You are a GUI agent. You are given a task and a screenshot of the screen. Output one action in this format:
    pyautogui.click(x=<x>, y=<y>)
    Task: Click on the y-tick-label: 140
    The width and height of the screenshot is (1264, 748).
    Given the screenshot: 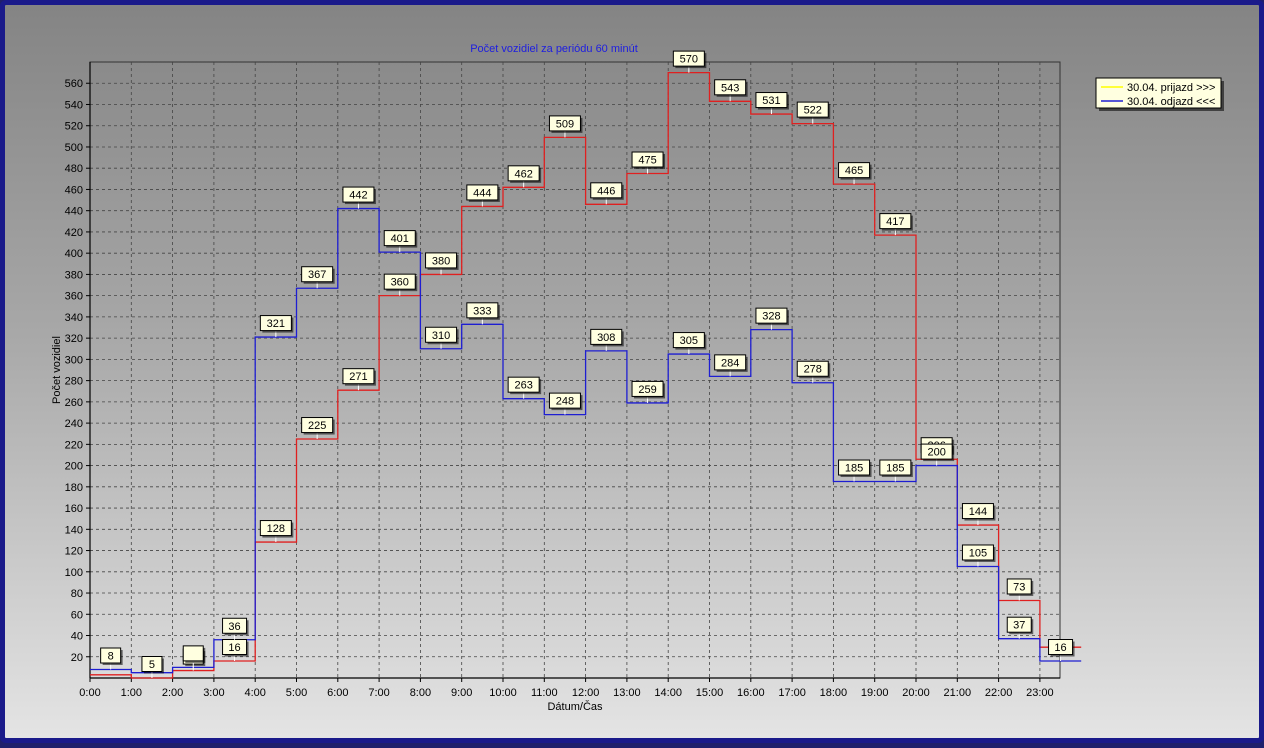 What is the action you would take?
    pyautogui.click(x=74, y=530)
    